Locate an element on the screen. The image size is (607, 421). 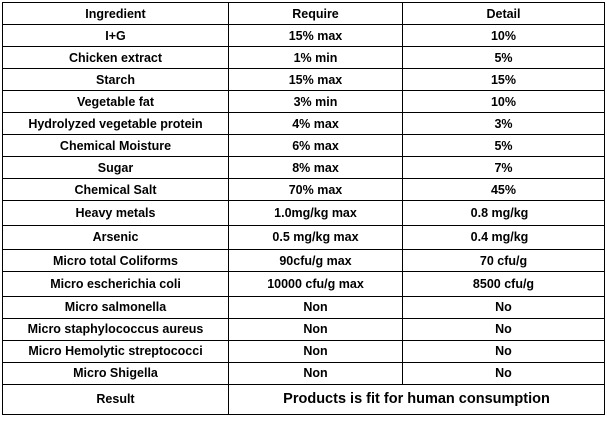
ingredient-cell: Chemical Moisture is located at coordinates (115, 145).